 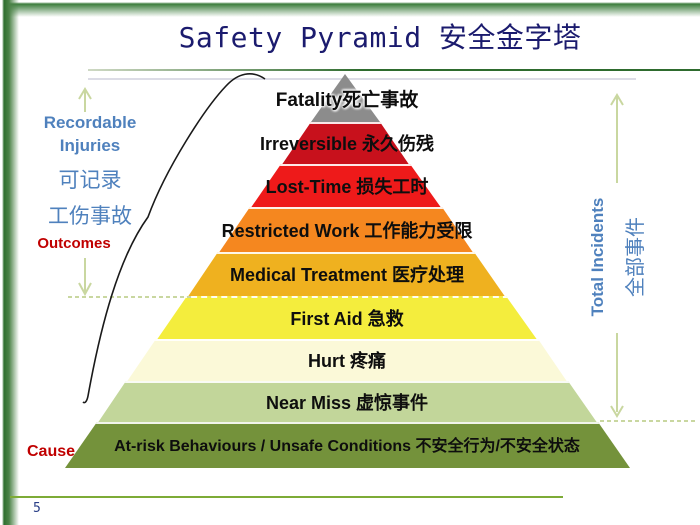 What do you see at coordinates (286, 497) in the screenshot?
I see `footer-divider` at bounding box center [286, 497].